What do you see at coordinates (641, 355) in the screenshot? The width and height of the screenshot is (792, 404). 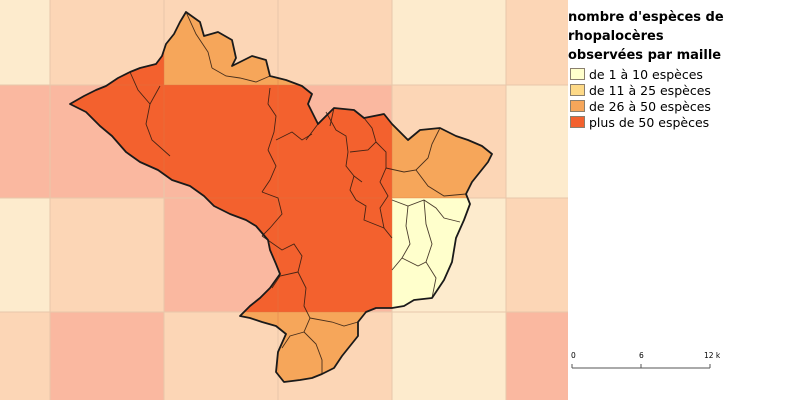 I see `scale-tick-label: 6` at bounding box center [641, 355].